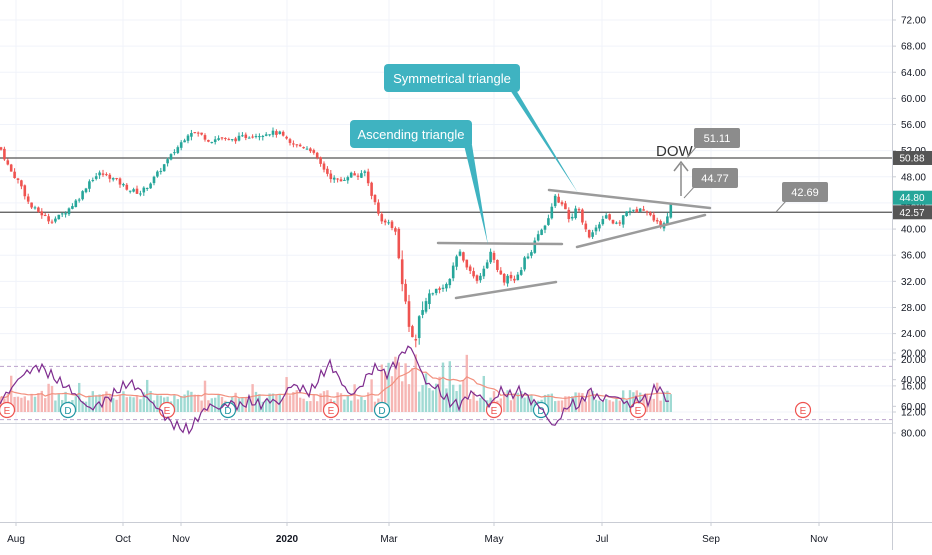 This screenshot has height=555, width=932. I want to click on price-box-42-57: 42.57, so click(912, 212).